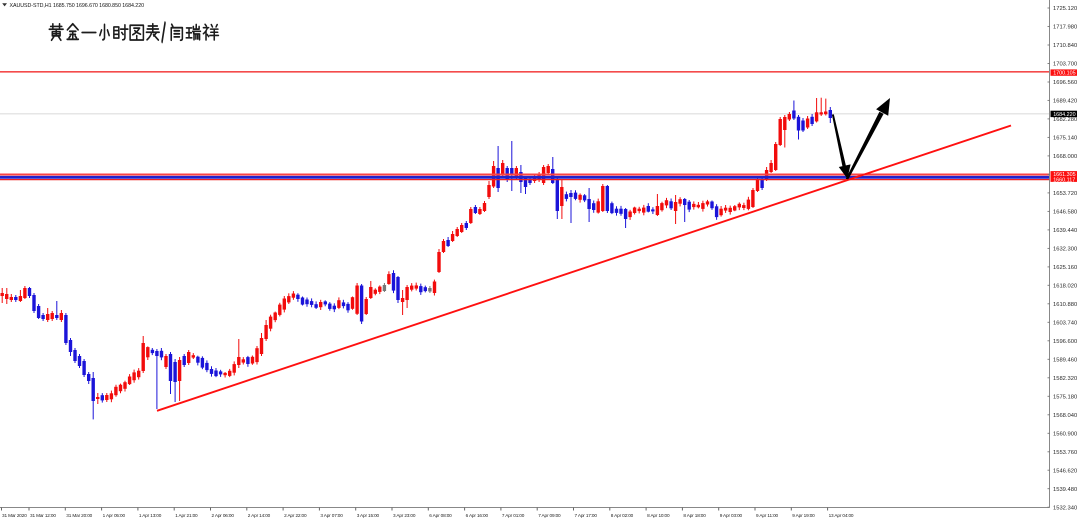 This screenshot has width=1080, height=525. What do you see at coordinates (14, 515) in the screenshot?
I see `svg-text: 31 Mar 2020` at bounding box center [14, 515].